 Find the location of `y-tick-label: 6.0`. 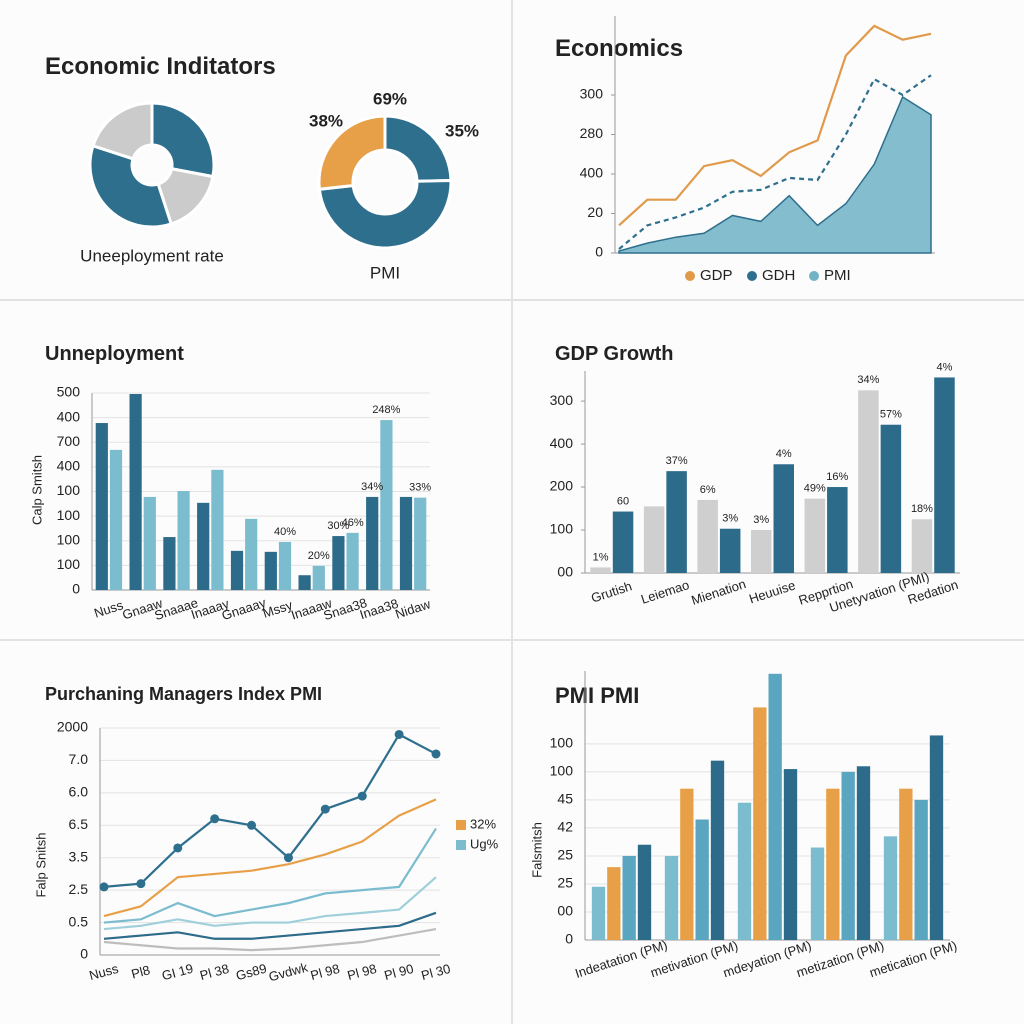

y-tick-label: 6.0 is located at coordinates (79, 792).